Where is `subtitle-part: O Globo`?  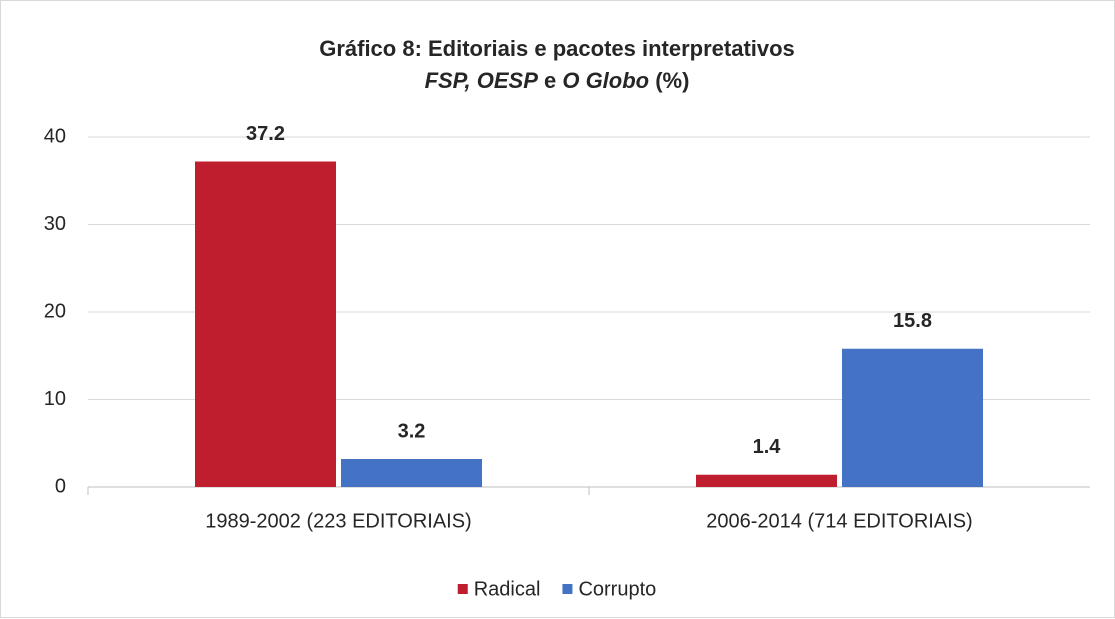 subtitle-part: O Globo is located at coordinates (605, 80).